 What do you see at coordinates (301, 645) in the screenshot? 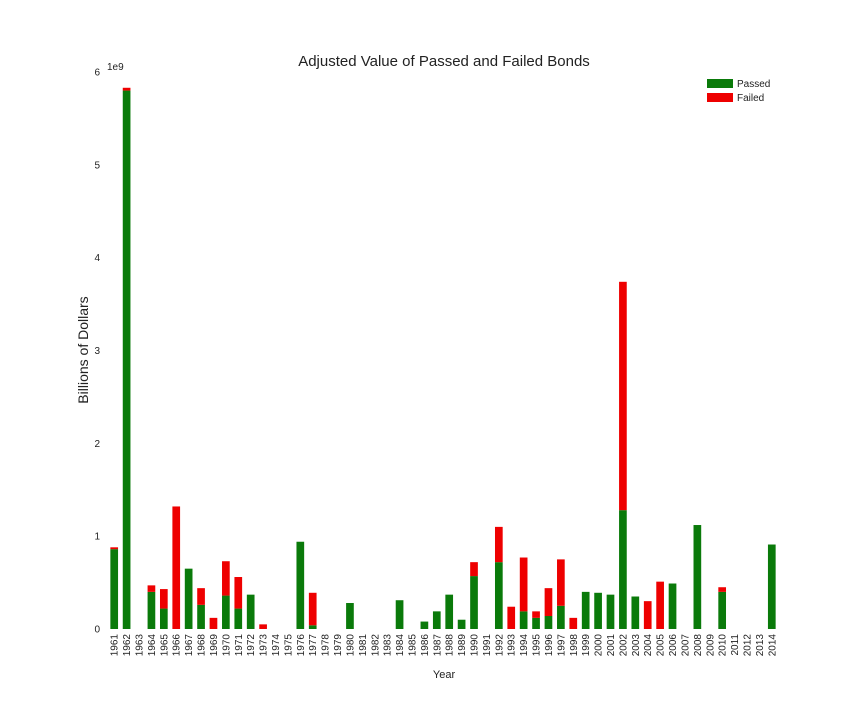
I see `x-tick-label: 1976` at bounding box center [301, 645].